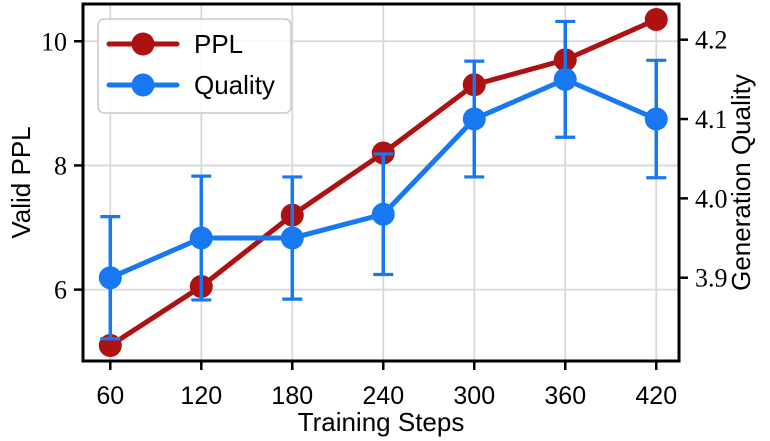  What do you see at coordinates (190, 85) in the screenshot?
I see `legend-item-quality: Quality` at bounding box center [190, 85].